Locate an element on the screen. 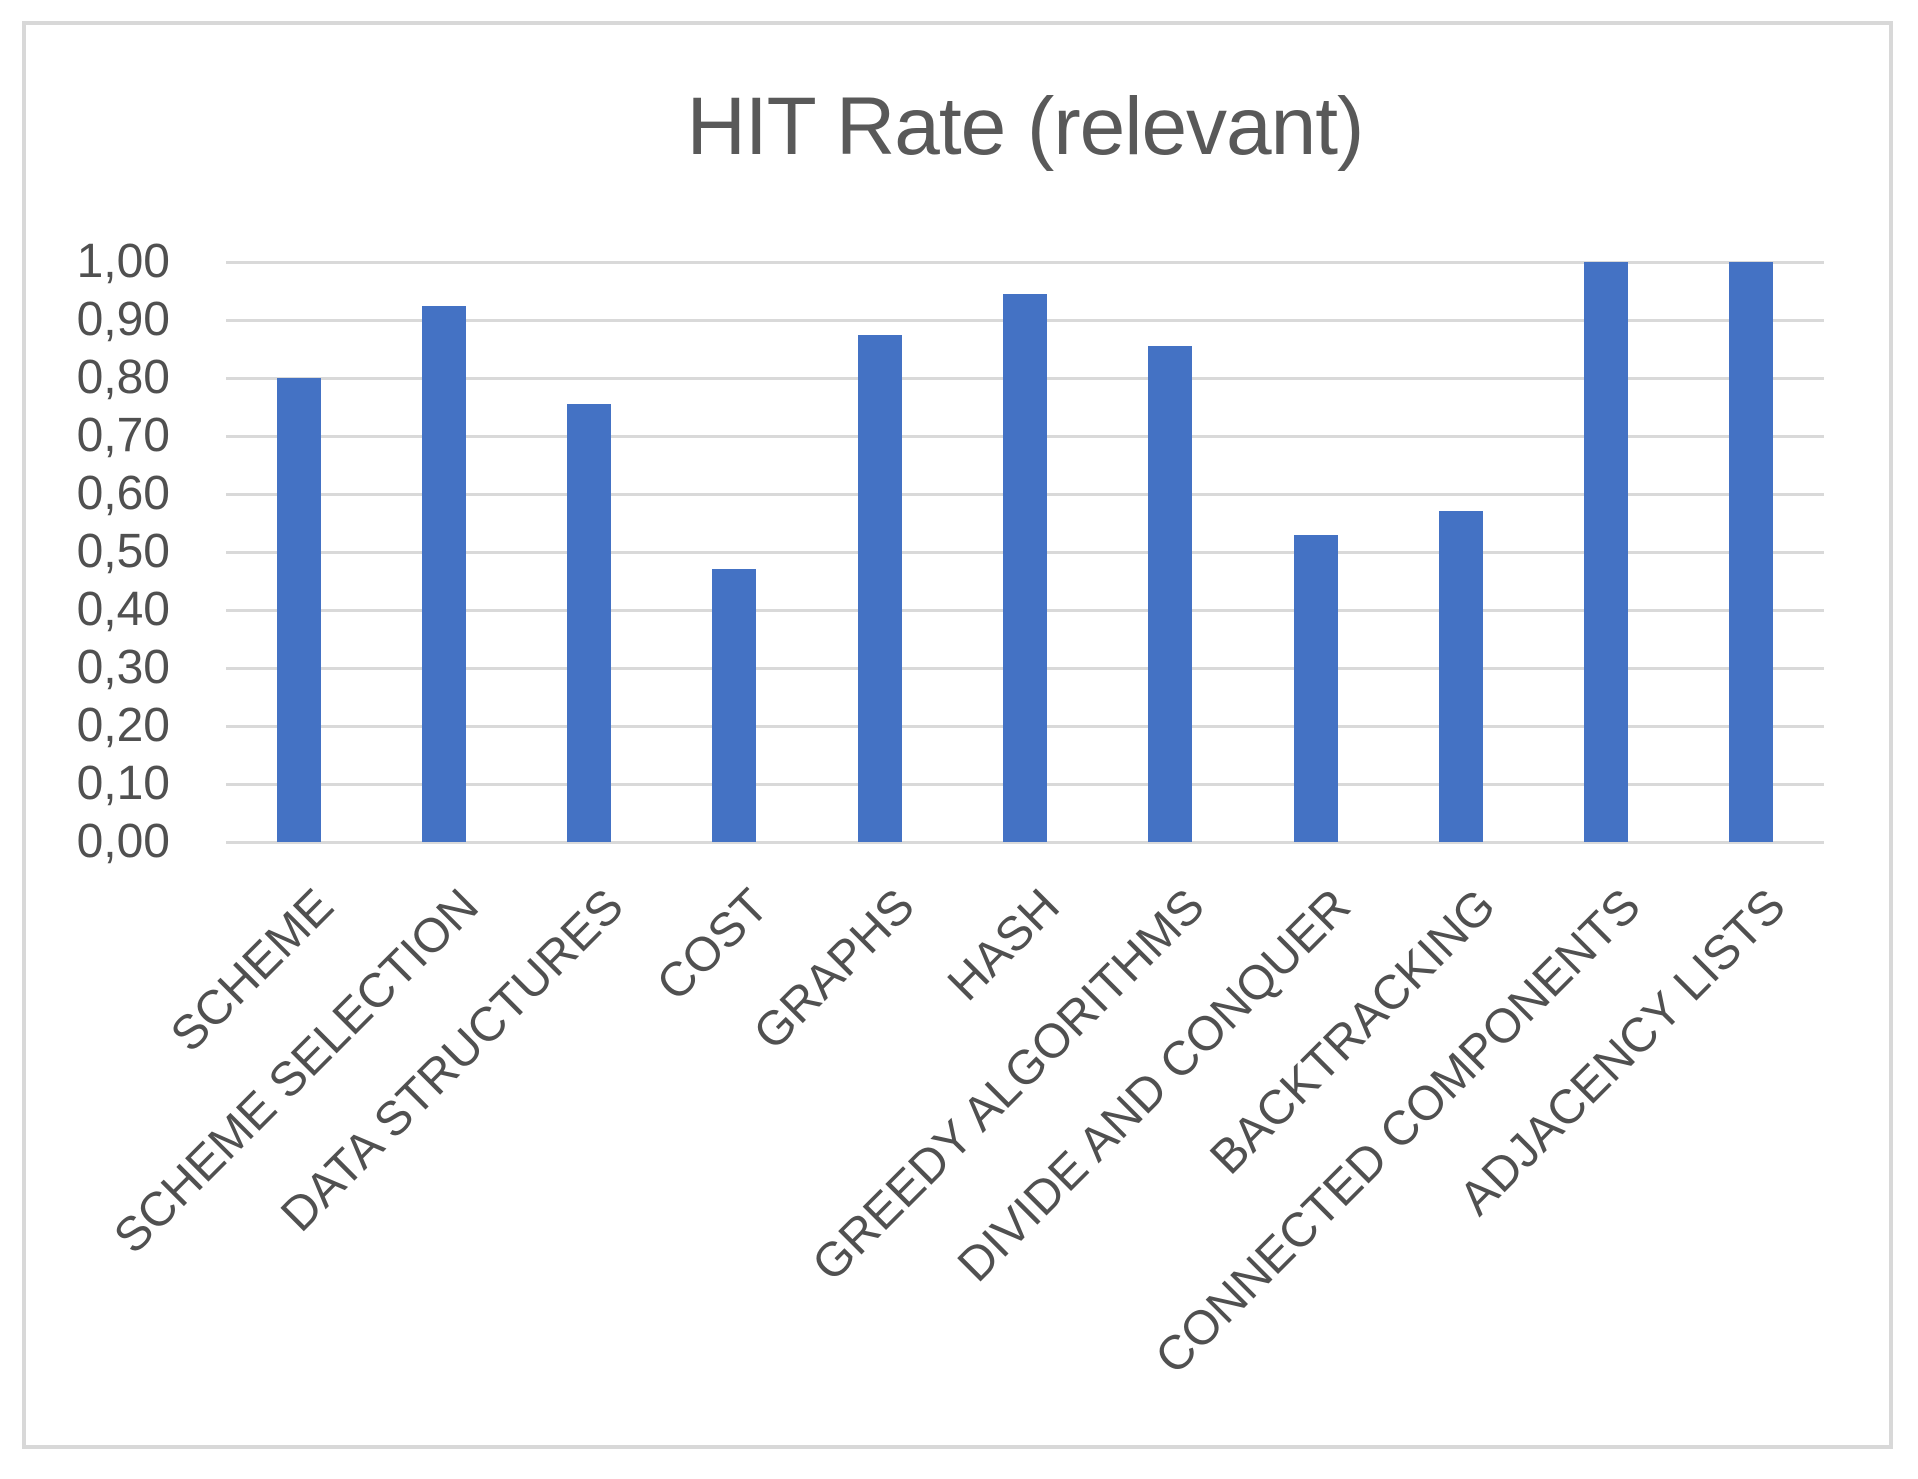  y-tick-label: 0,80 is located at coordinates (123, 377).